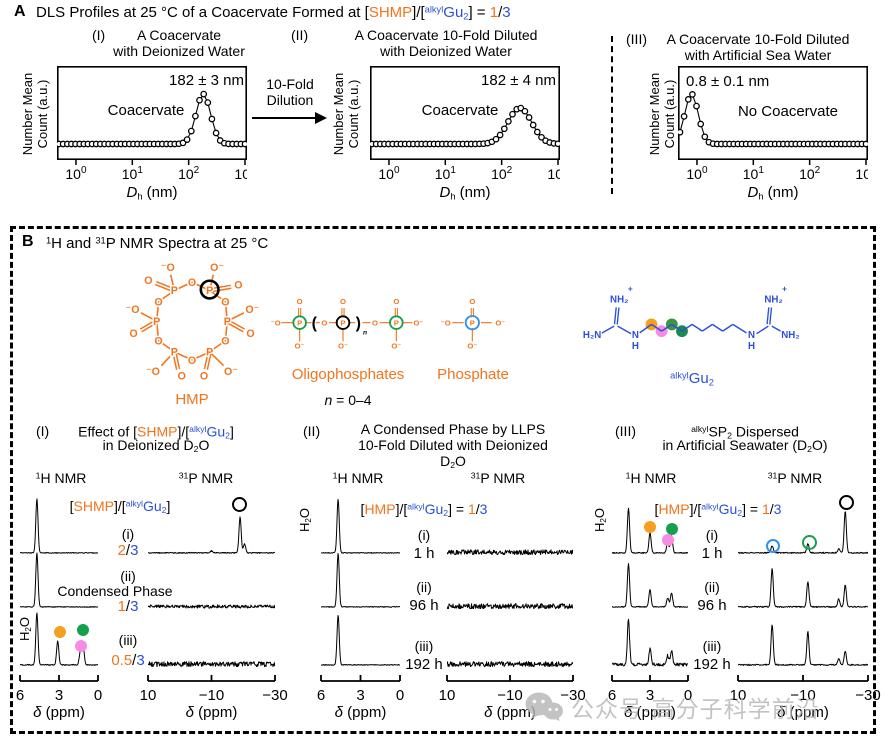  What do you see at coordinates (389, 173) in the screenshot?
I see `svg-text: 100` at bounding box center [389, 173].